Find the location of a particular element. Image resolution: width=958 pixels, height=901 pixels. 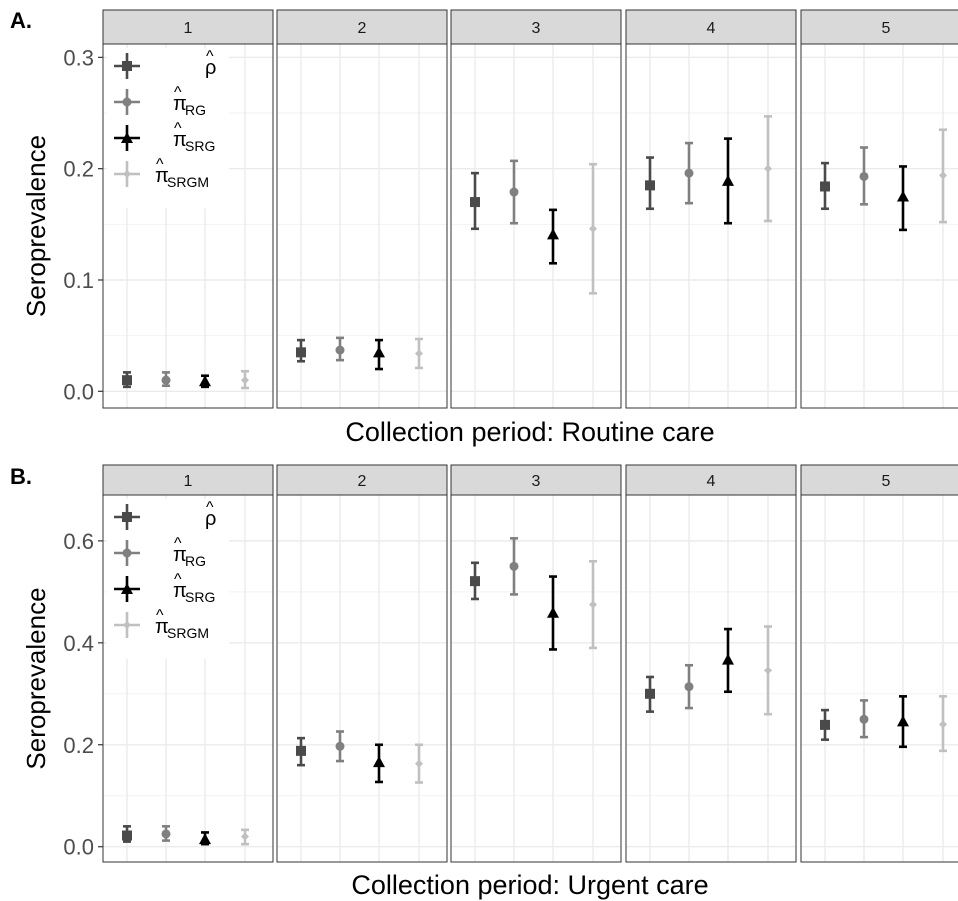

legend-subscript: SRGM is located at coordinates (188, 633).